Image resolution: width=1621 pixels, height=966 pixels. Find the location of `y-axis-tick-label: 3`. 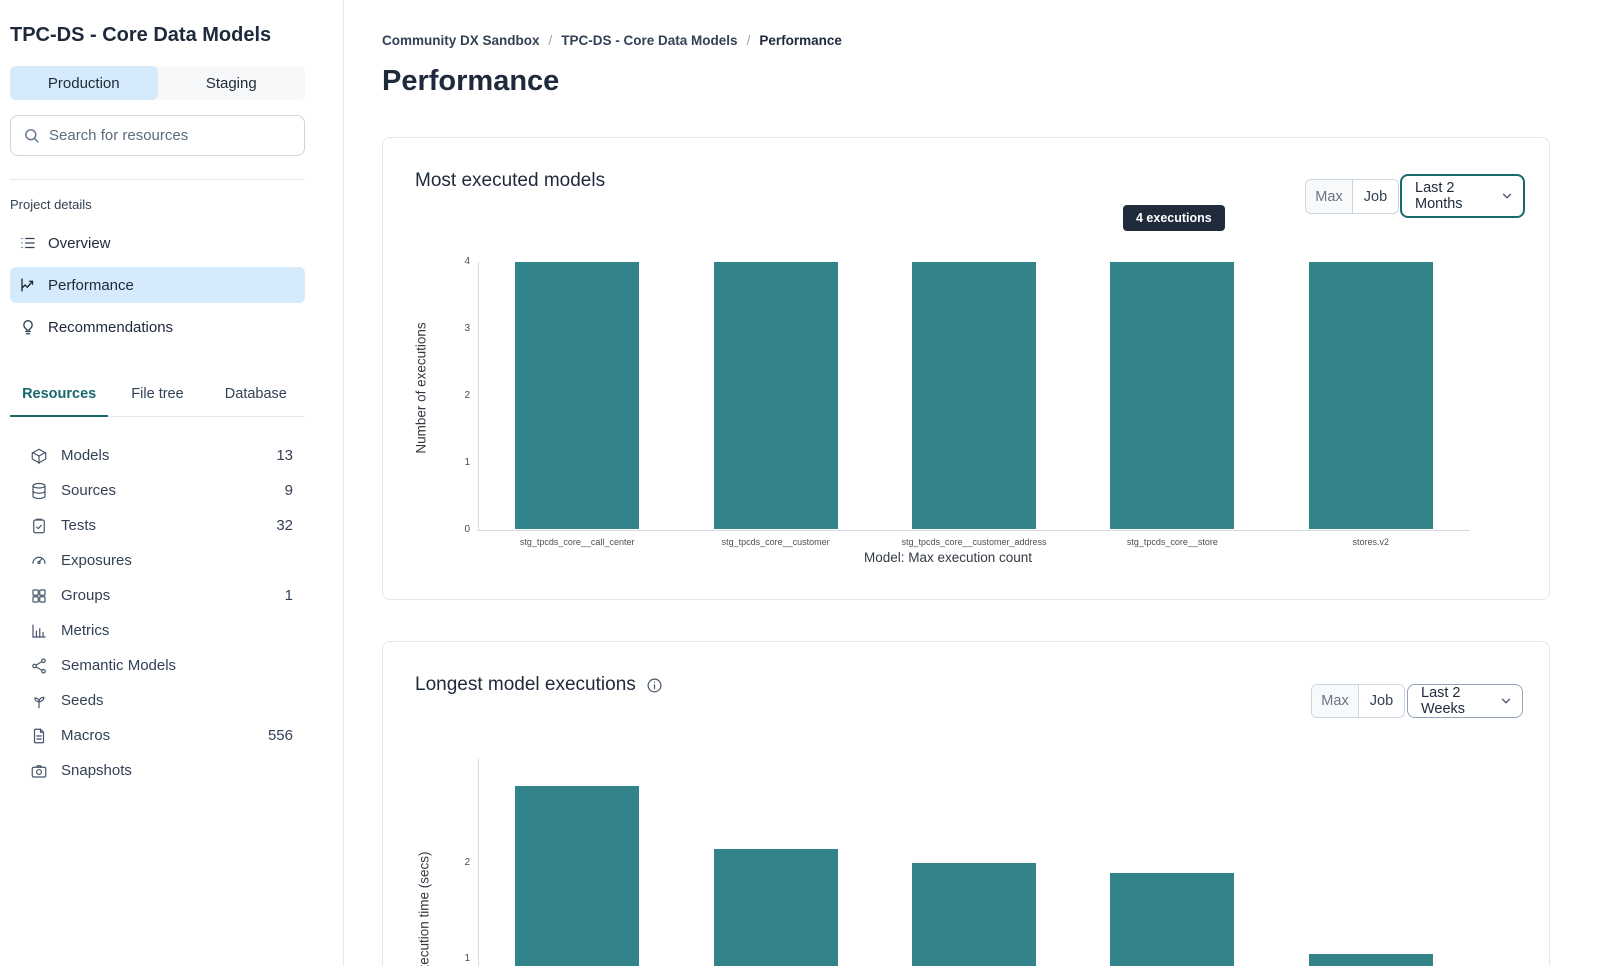

y-axis-tick-label: 3 is located at coordinates (467, 328).